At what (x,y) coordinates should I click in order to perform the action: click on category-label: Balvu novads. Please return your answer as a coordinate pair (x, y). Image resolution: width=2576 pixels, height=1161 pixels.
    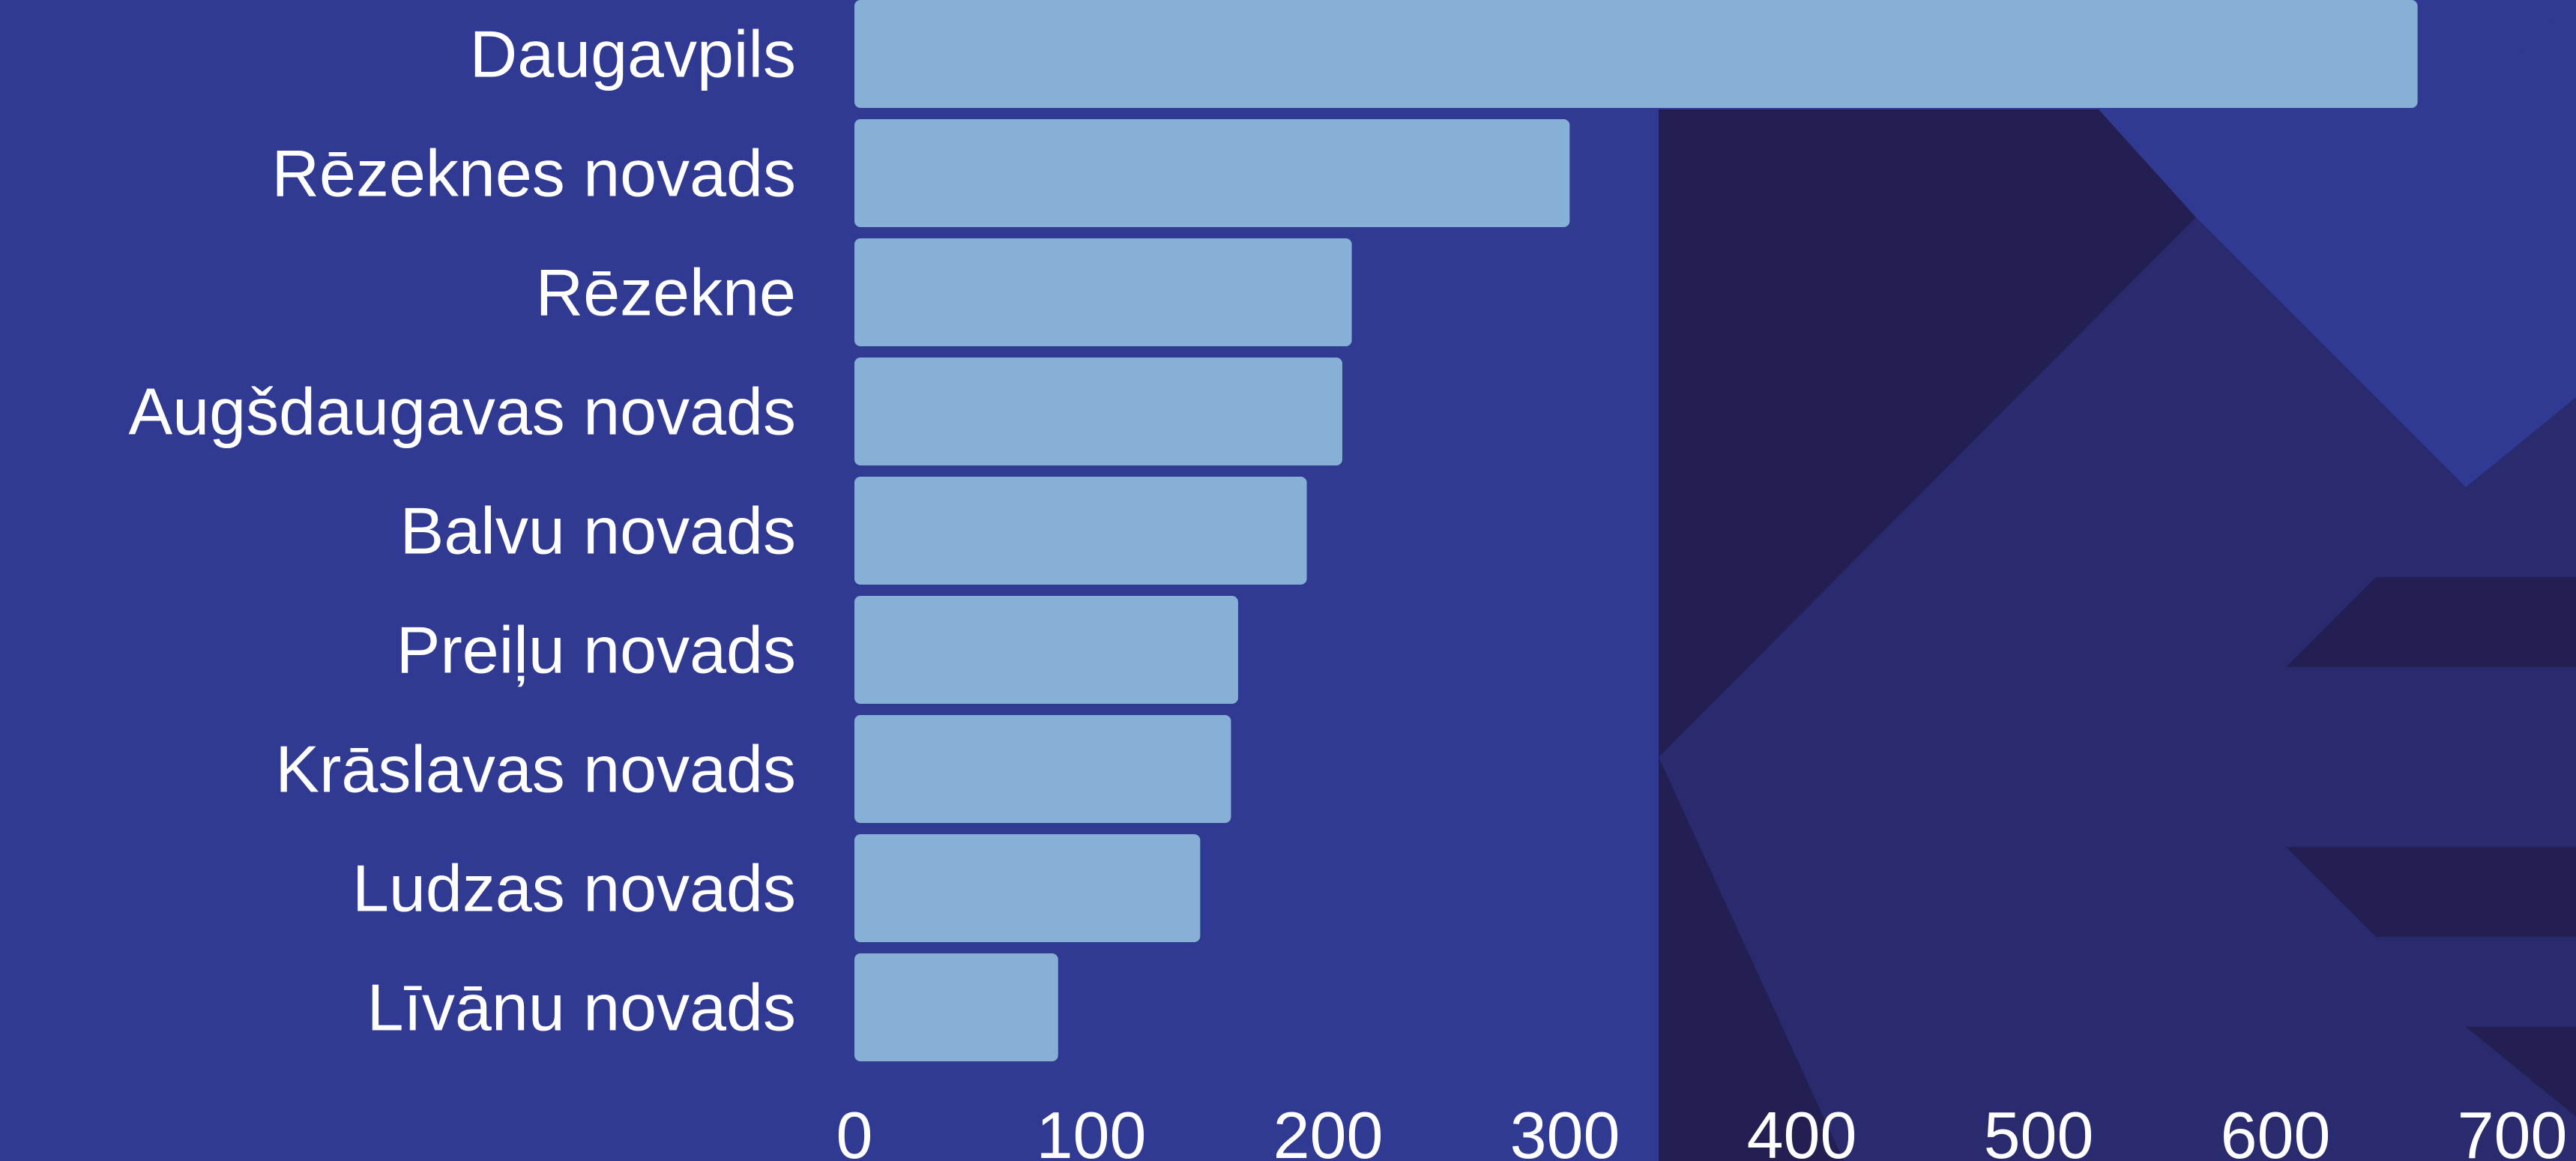
    Looking at the image, I should click on (598, 531).